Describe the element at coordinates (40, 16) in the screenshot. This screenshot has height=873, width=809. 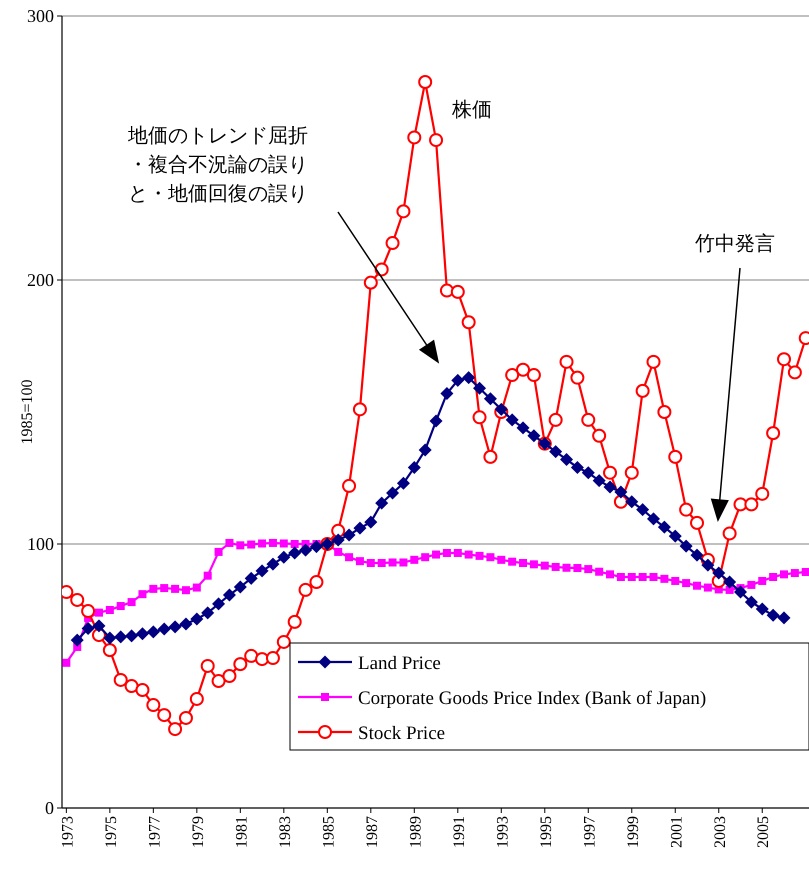
I see `y-tick-label: 300` at that location.